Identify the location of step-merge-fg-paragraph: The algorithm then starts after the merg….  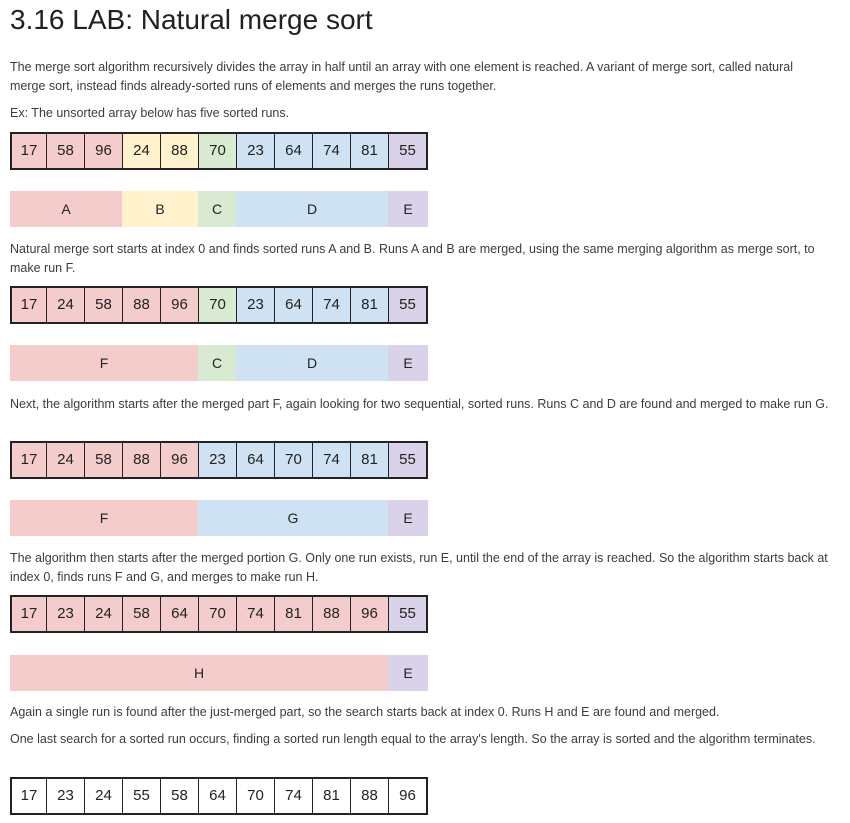
(419, 567).